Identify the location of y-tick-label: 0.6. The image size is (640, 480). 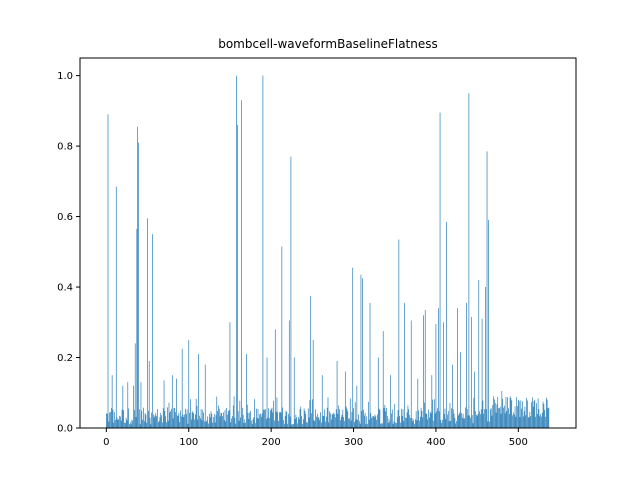
(65, 217).